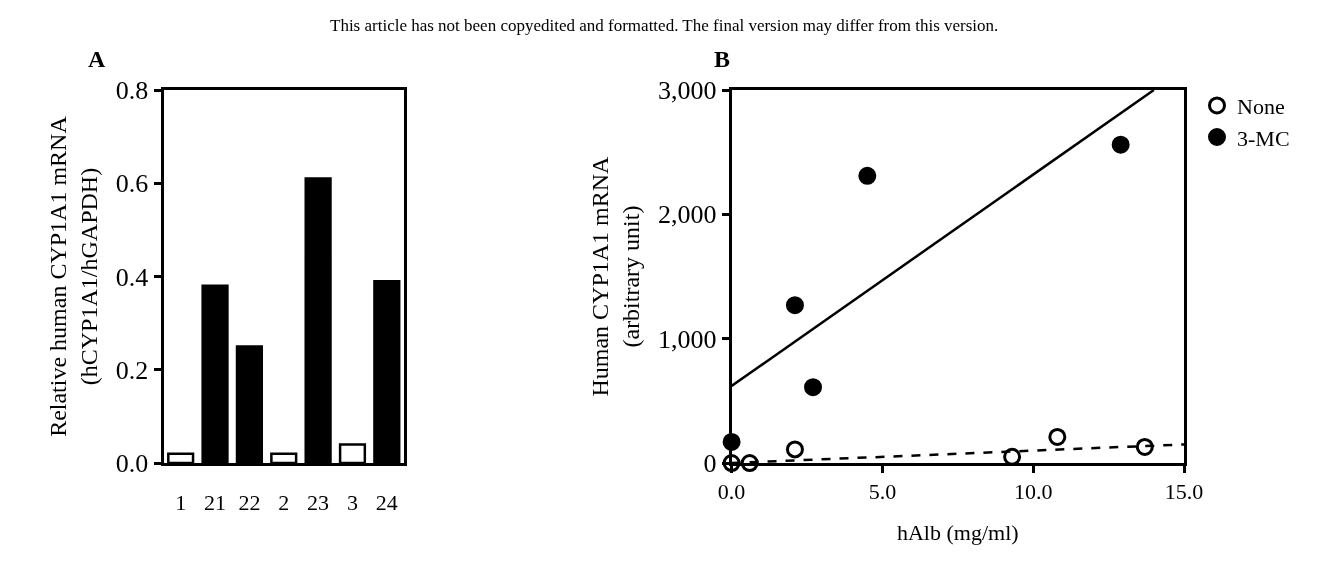 The image size is (1333, 572). Describe the element at coordinates (958, 533) in the screenshot. I see `x-axis-title: hAlb (mg/ml)` at that location.